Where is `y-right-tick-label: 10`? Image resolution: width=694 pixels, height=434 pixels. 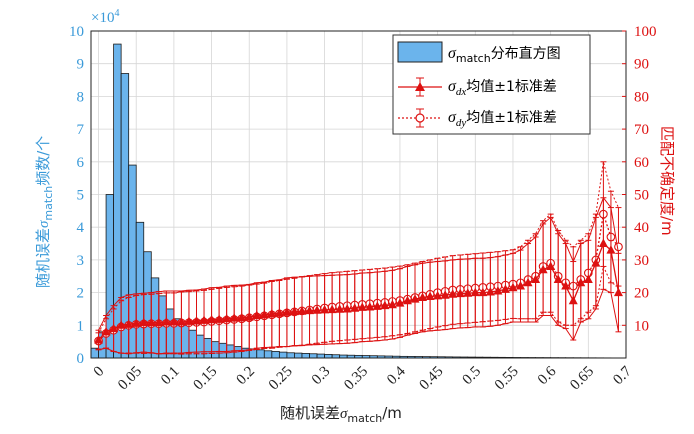
y-right-tick-label: 10 is located at coordinates (641, 326).